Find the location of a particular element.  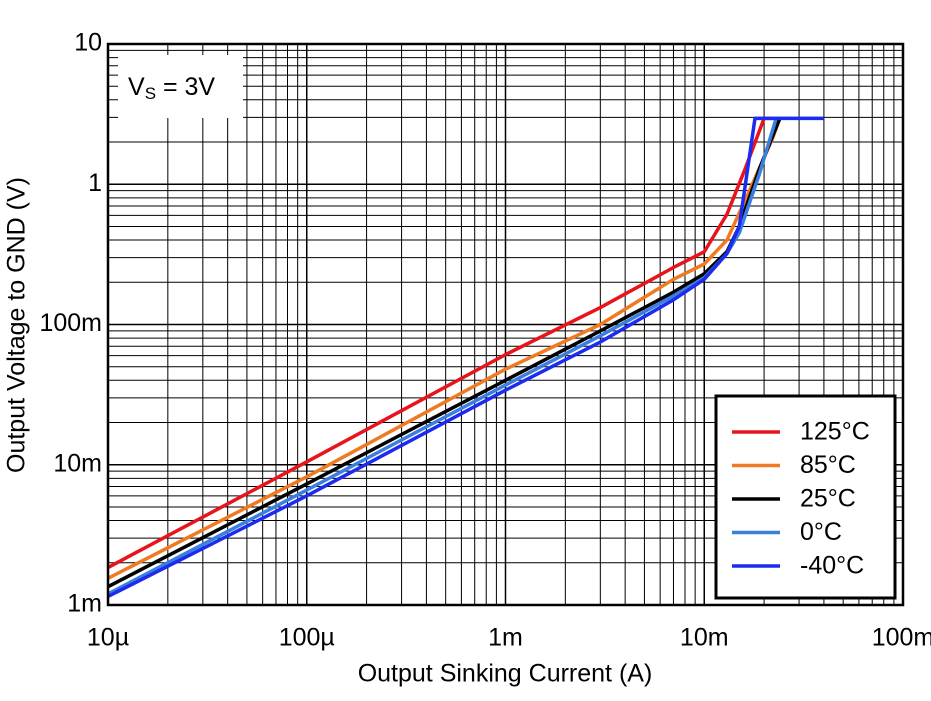

y-tick-label: 100m is located at coordinates (70, 323).